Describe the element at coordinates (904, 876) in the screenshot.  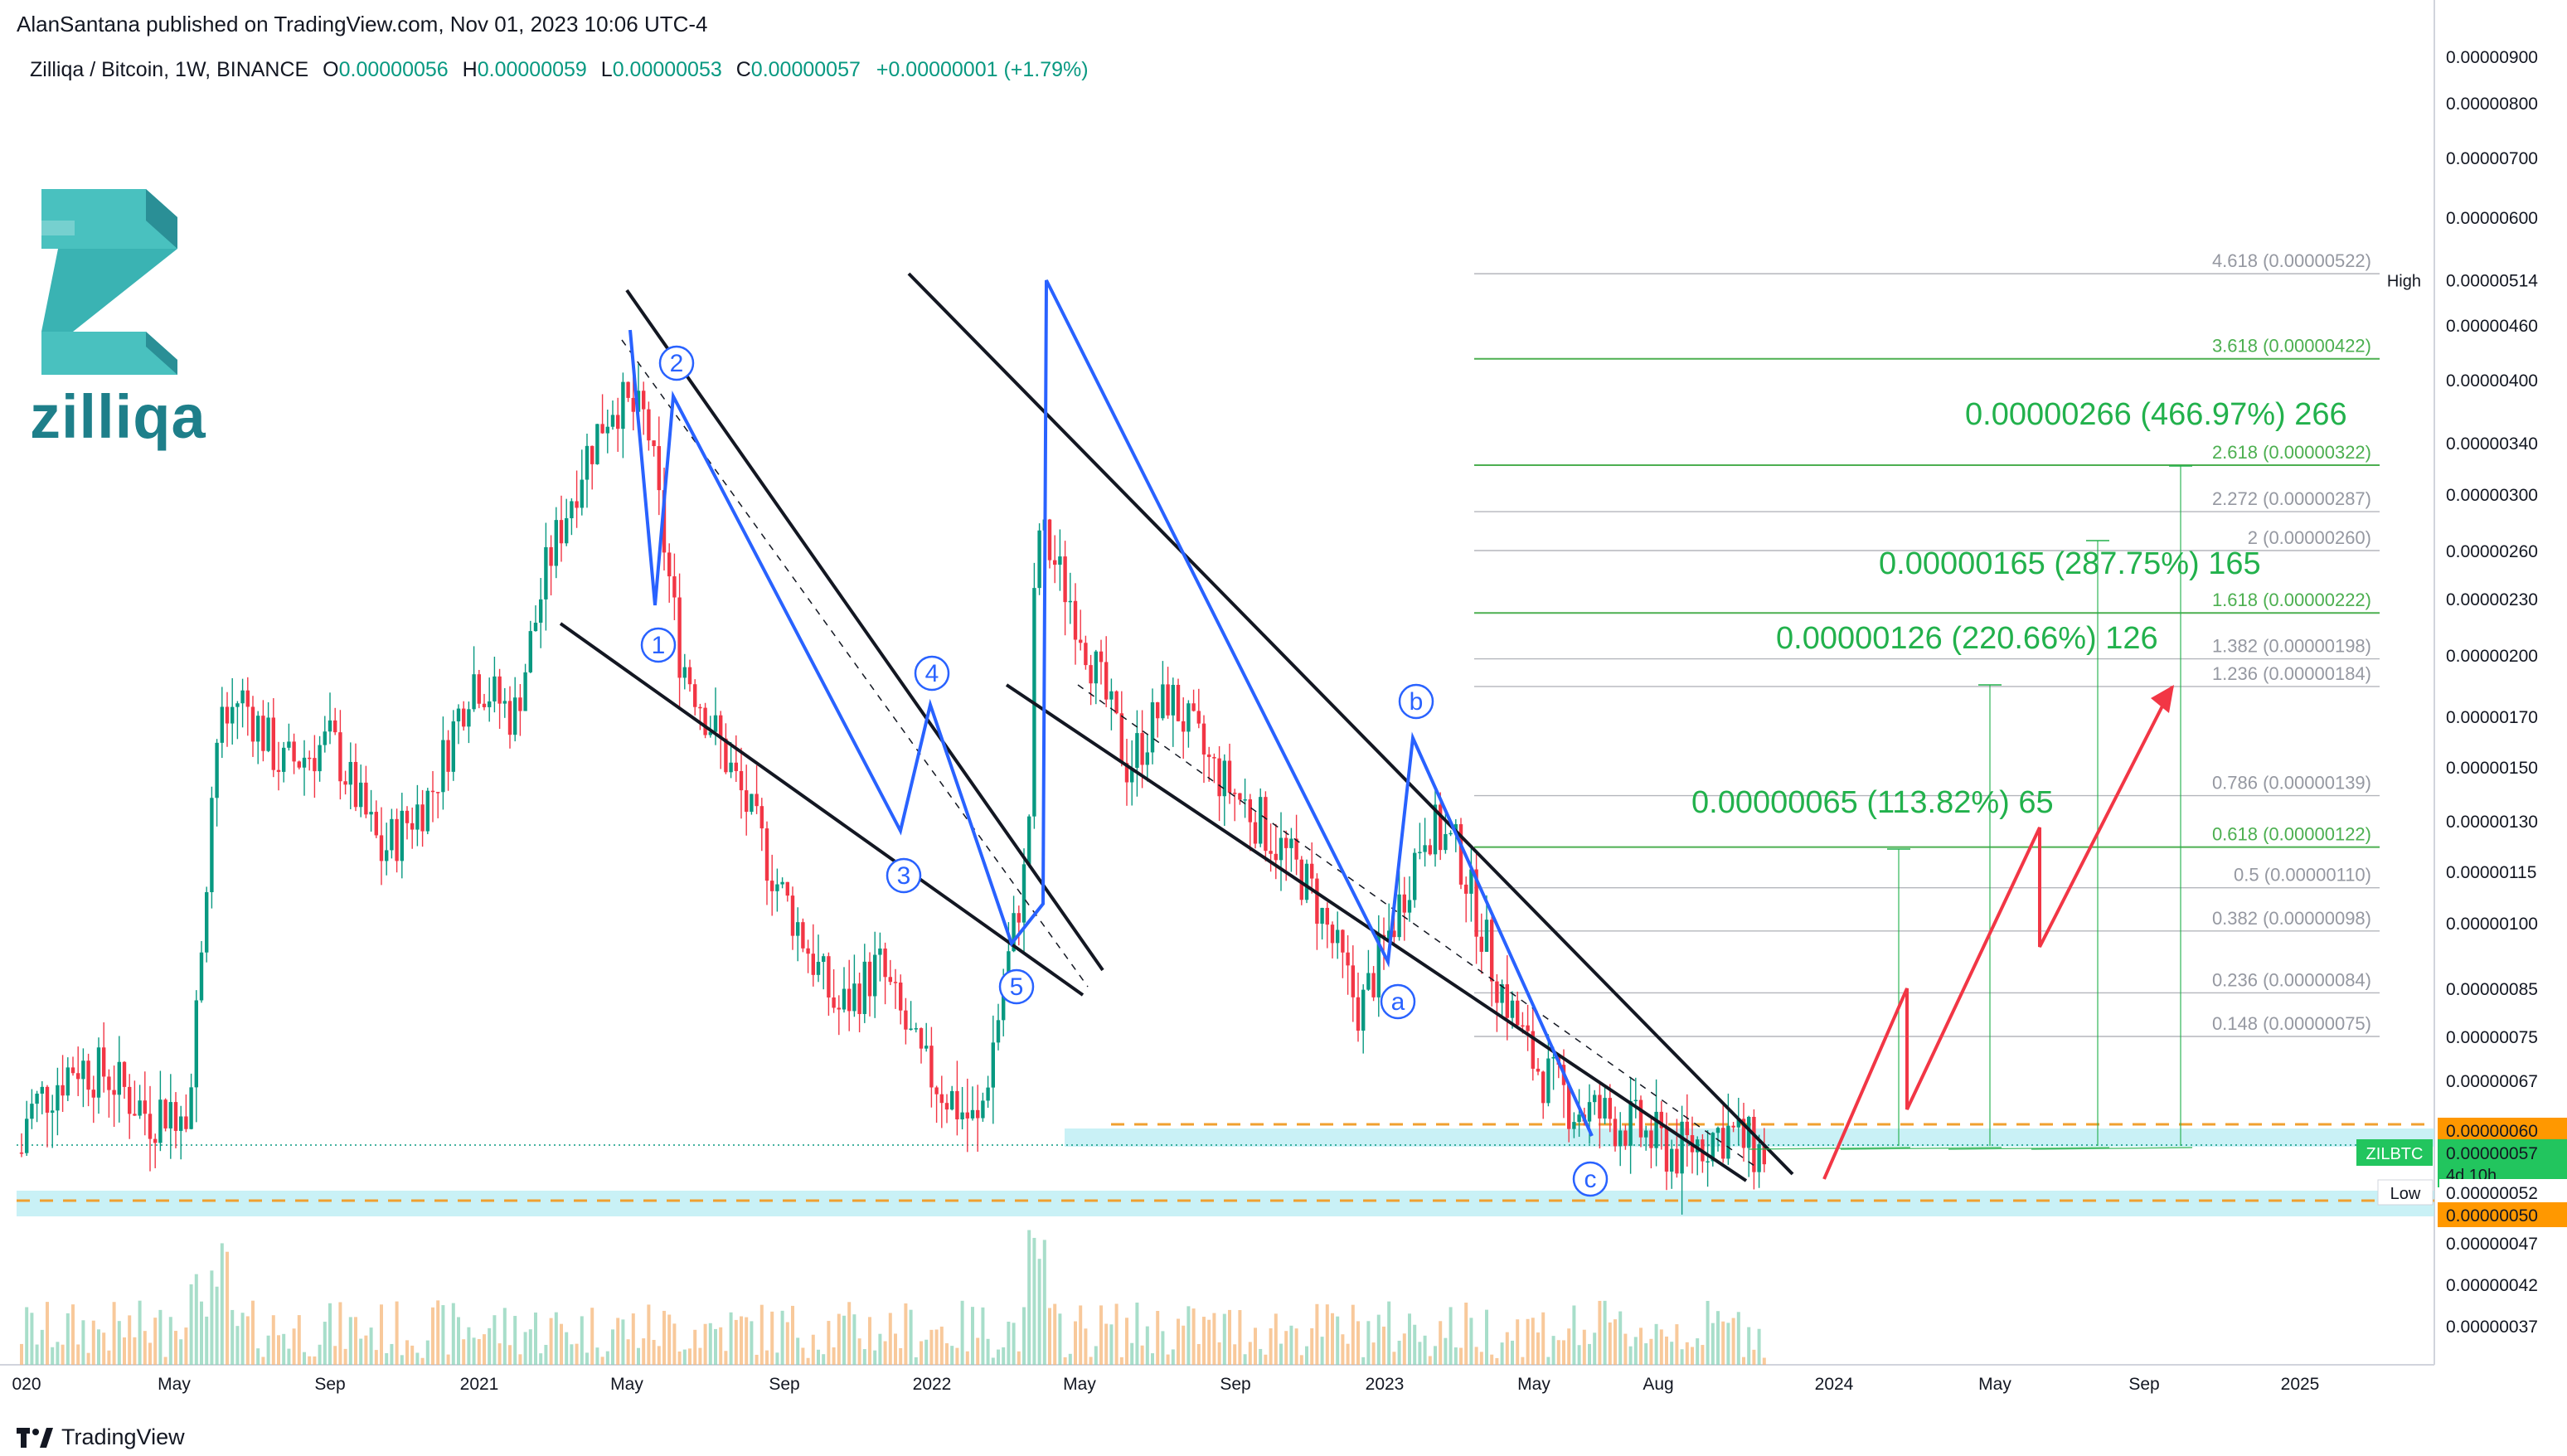
I see `wave-label: 3` at that location.